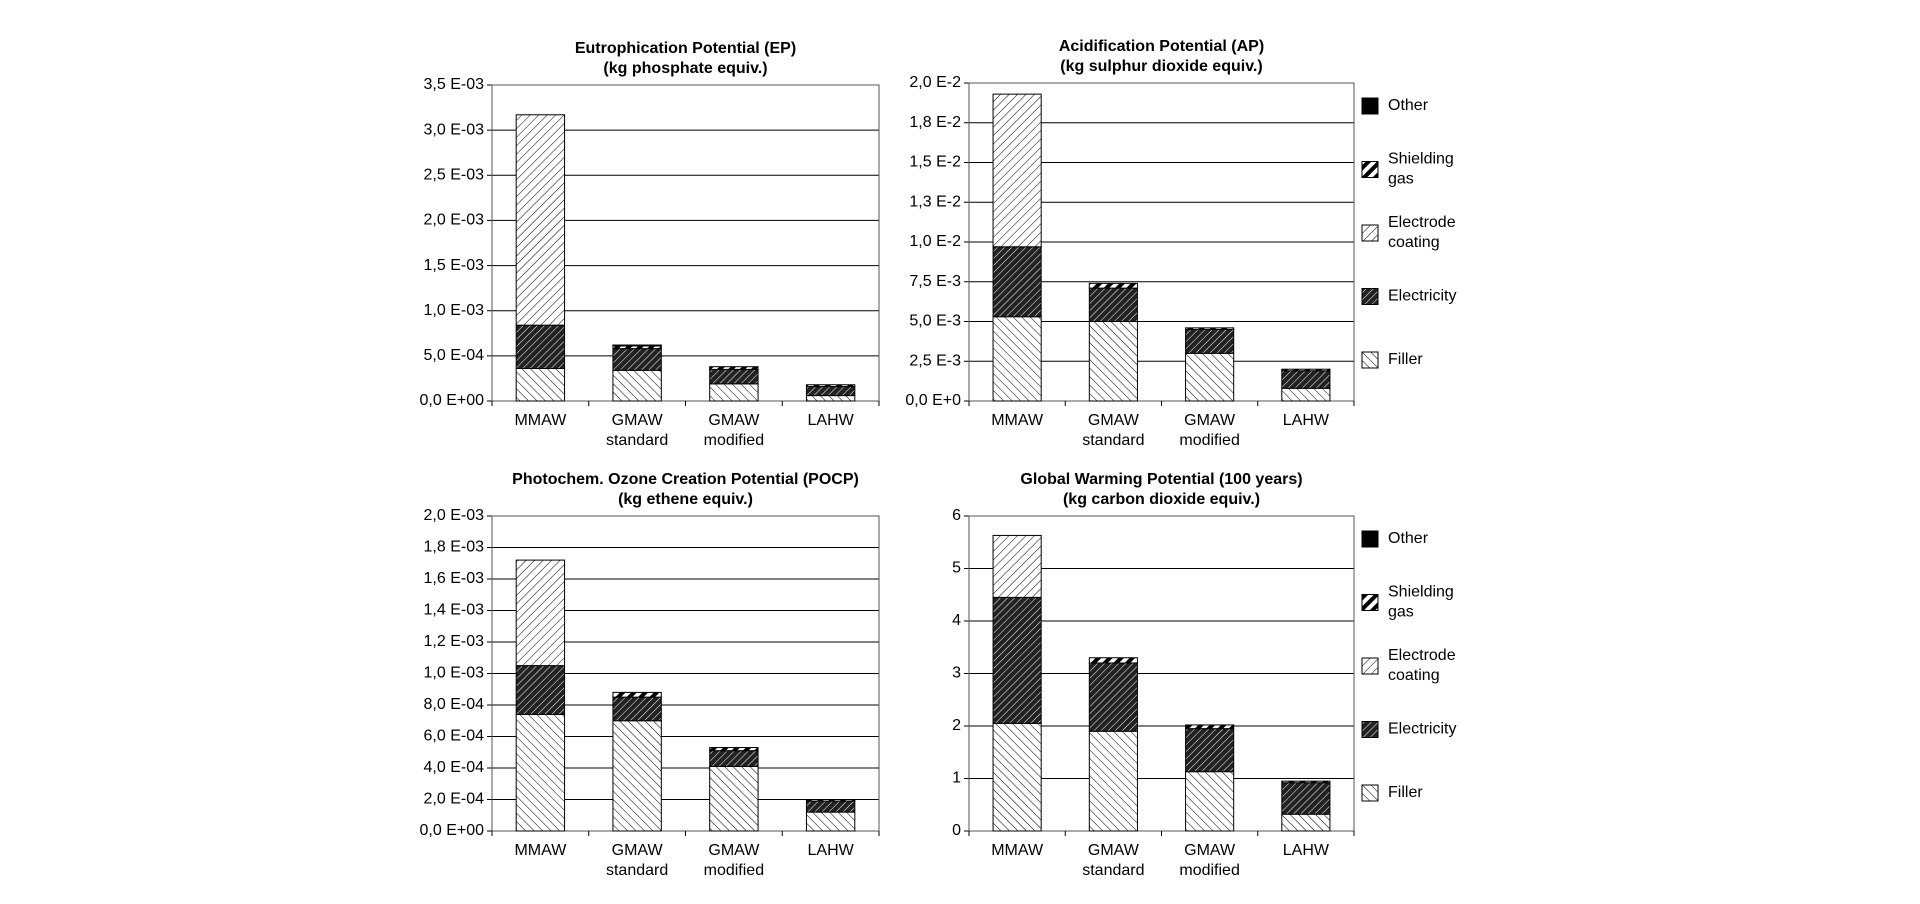  I want to click on y-tick-label: 3,0 E-03, so click(454, 129).